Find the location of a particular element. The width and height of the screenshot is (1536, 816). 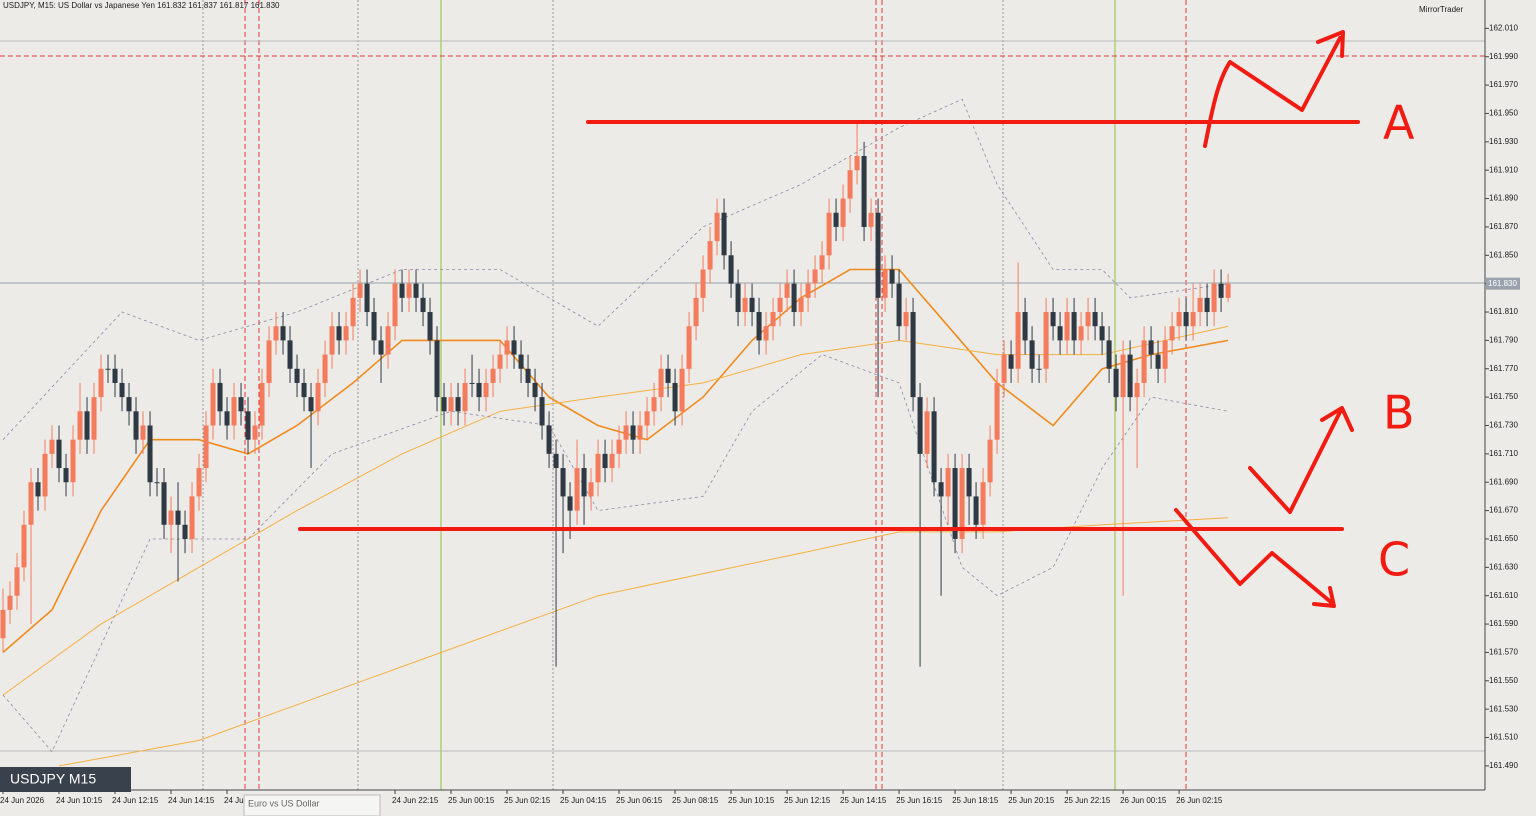

y-tick-label: 161.770 is located at coordinates (1503, 368).